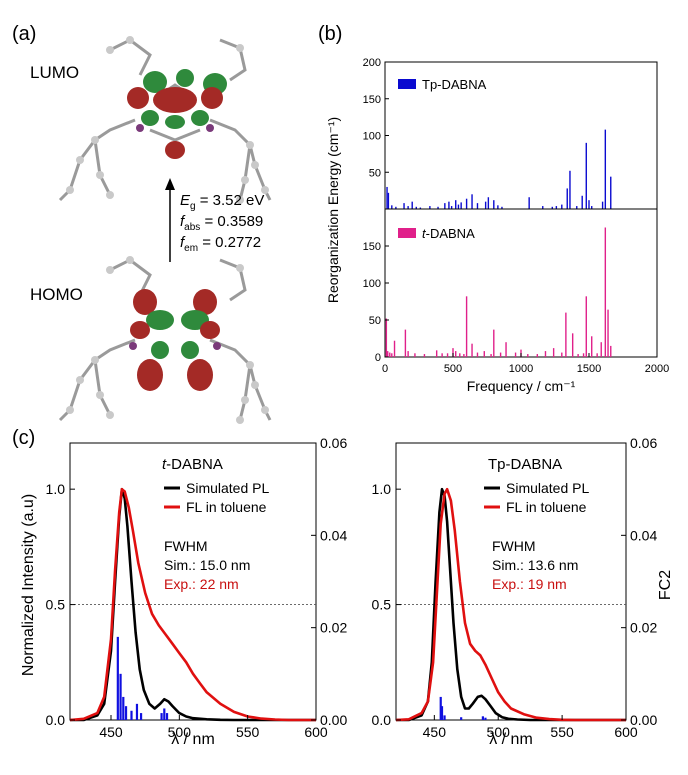  I want to click on legend-swatch-t-dabna, so click(407, 233).